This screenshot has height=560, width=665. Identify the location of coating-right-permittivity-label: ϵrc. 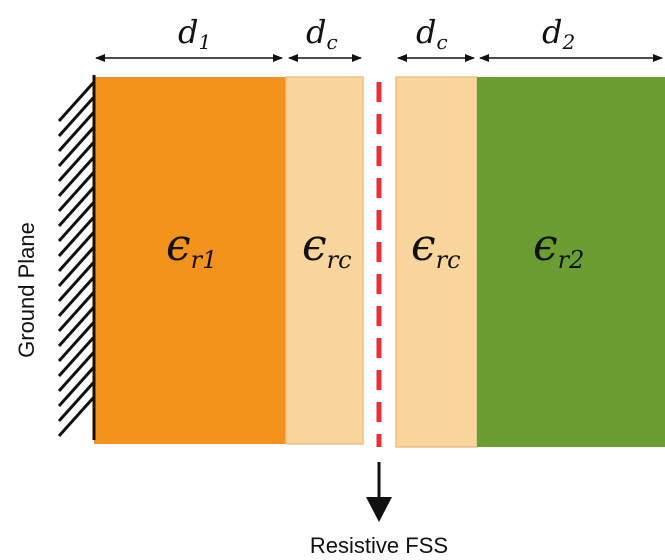
(436, 247).